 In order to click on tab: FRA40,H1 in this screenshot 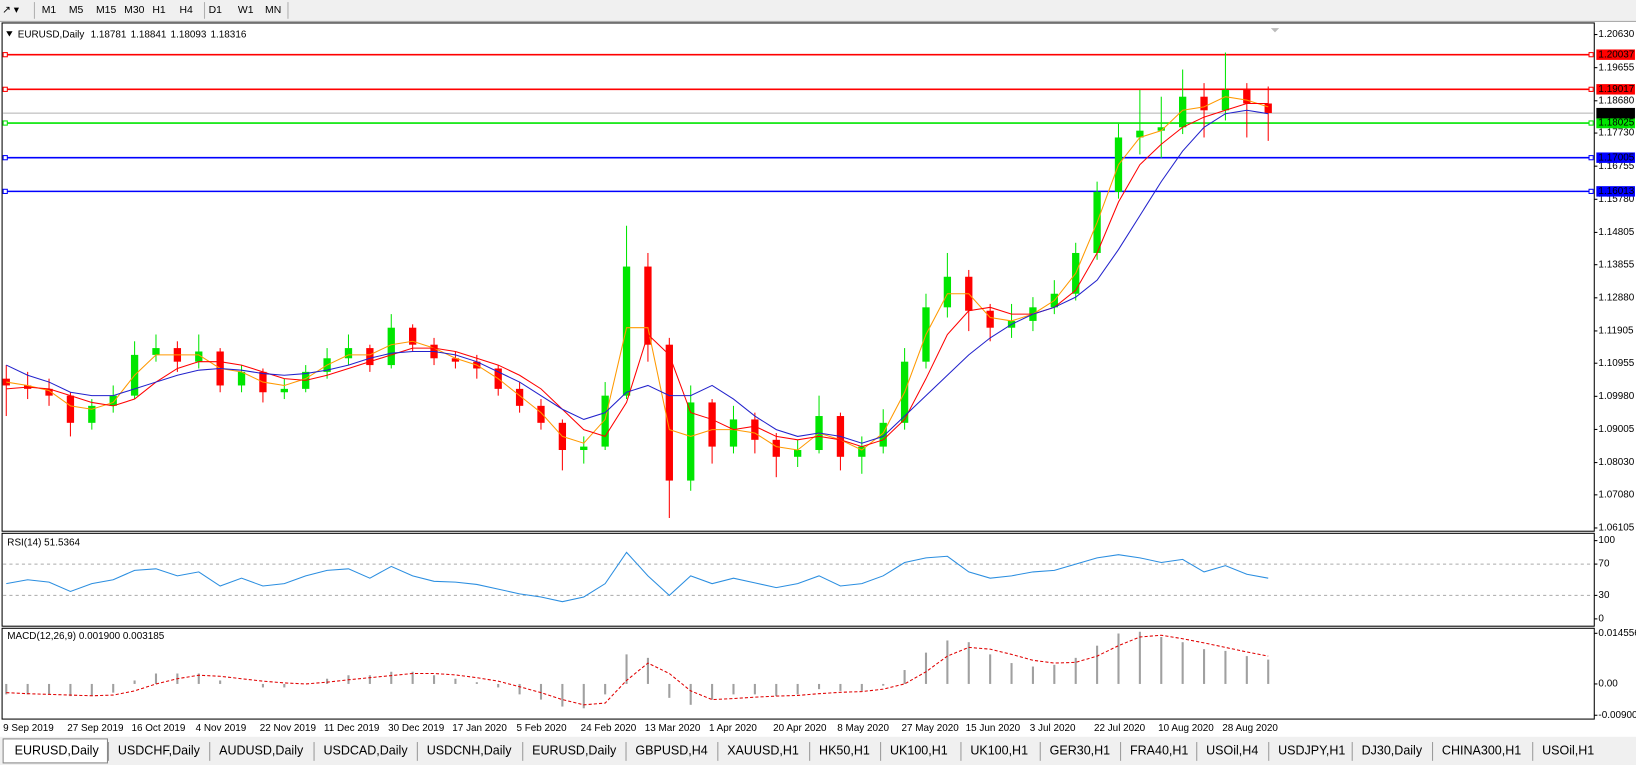, I will do `click(1159, 751)`.